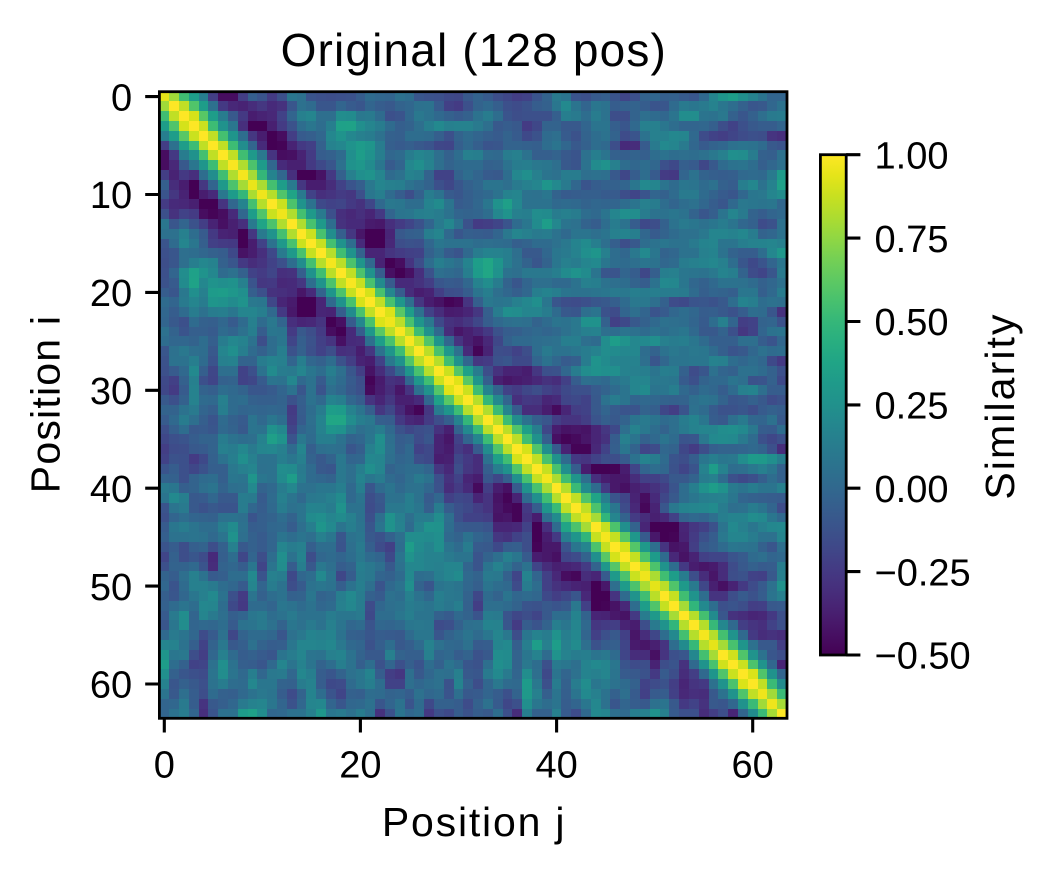  I want to click on svg-text: Original (128 pos), so click(474, 50).